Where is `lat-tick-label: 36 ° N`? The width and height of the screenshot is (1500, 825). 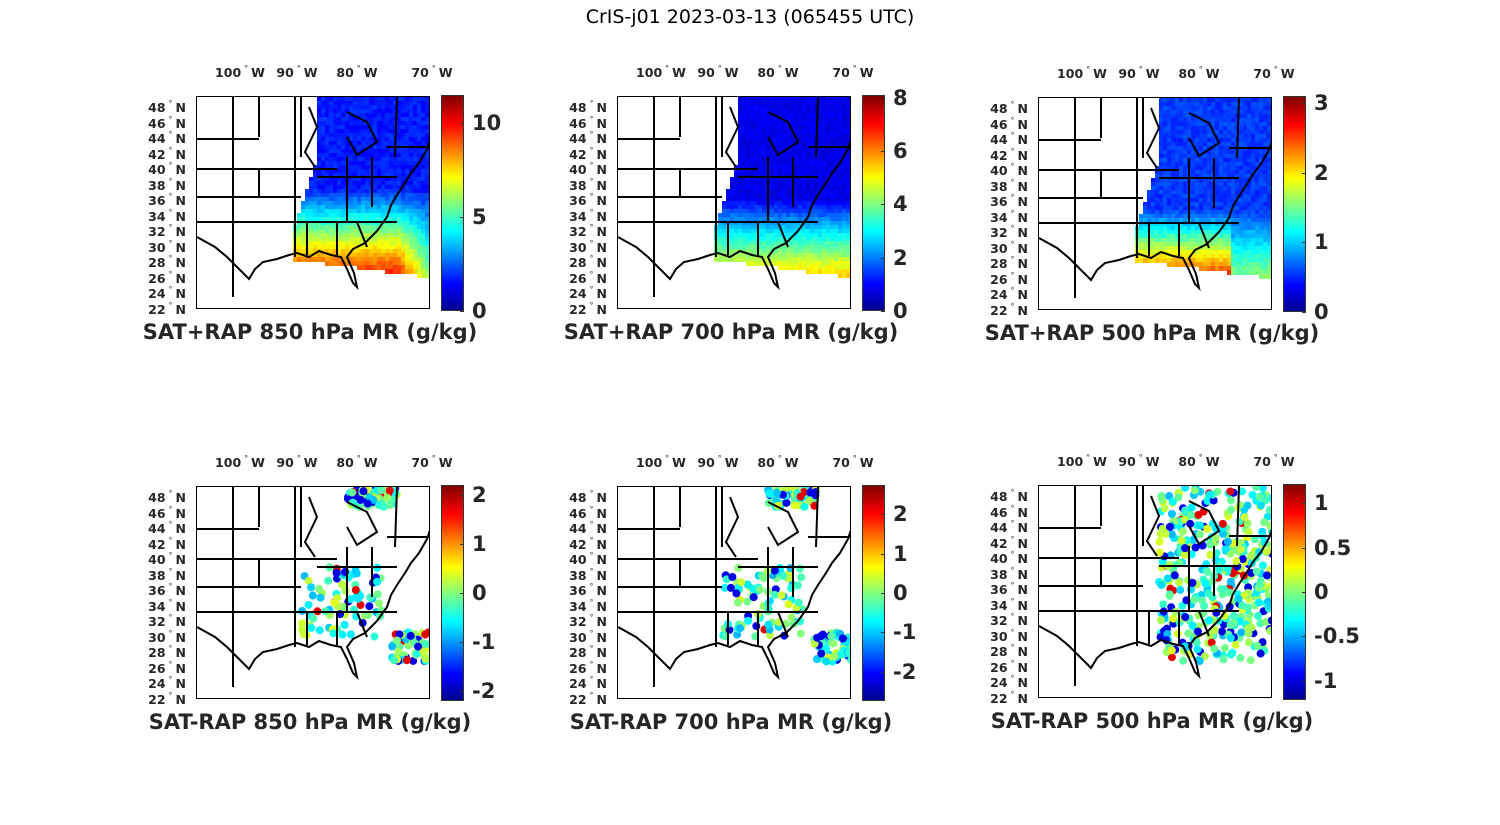 lat-tick-label: 36 ° N is located at coordinates (163, 200).